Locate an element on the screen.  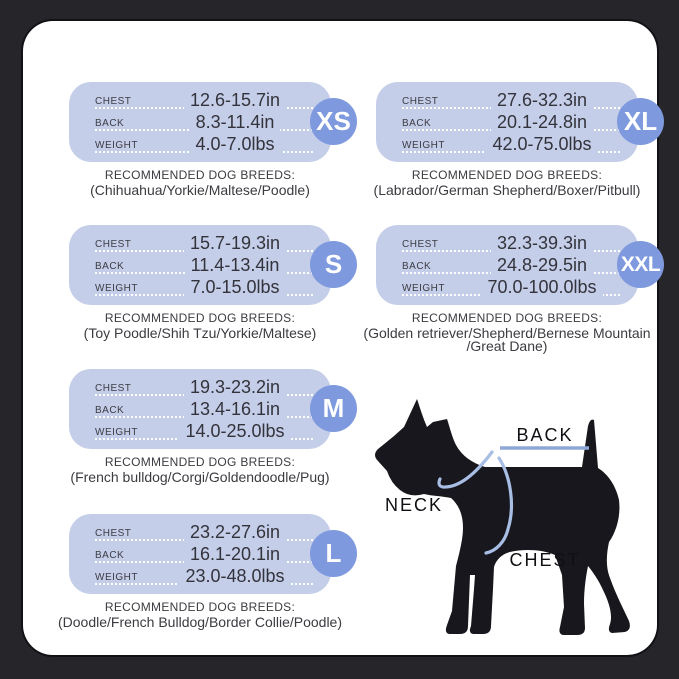
weight-value: 14.0-25.0lbs is located at coordinates (235, 431).